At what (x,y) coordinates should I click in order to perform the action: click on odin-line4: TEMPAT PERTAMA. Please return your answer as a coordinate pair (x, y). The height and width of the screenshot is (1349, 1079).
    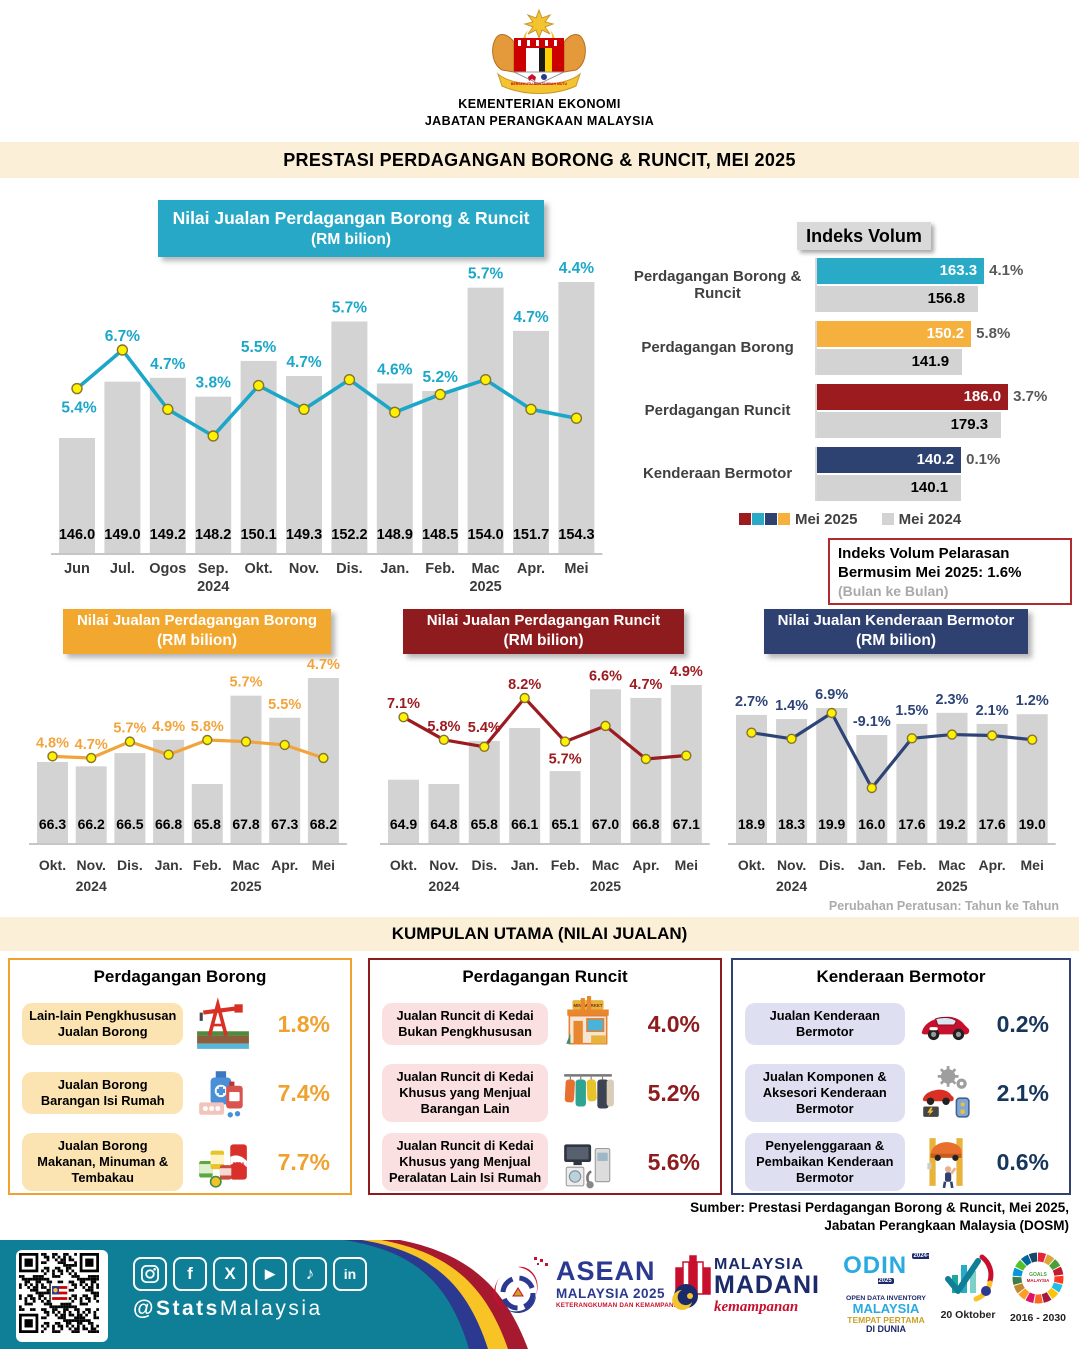
    Looking at the image, I should click on (886, 1319).